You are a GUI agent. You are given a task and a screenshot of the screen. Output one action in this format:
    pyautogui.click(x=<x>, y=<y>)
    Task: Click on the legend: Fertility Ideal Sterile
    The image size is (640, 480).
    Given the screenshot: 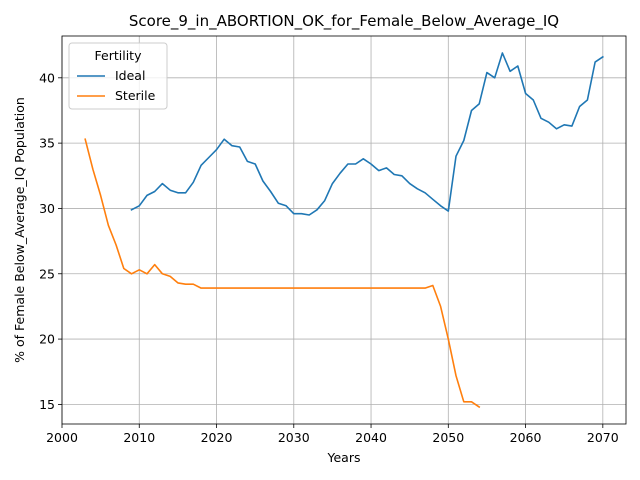 What is the action you would take?
    pyautogui.click(x=118, y=76)
    